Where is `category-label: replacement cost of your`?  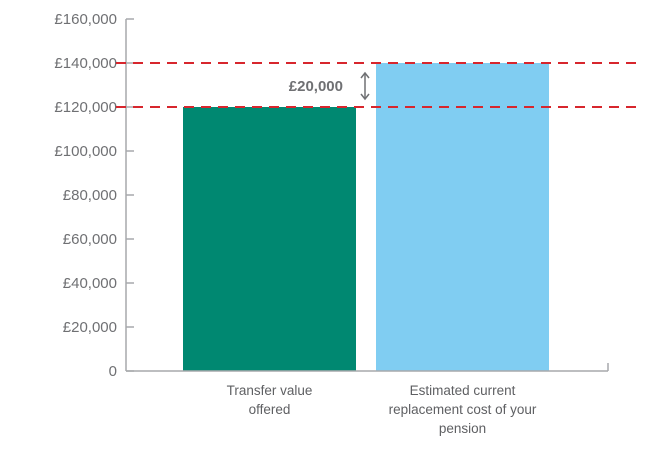
category-label: replacement cost of your is located at coordinates (463, 409).